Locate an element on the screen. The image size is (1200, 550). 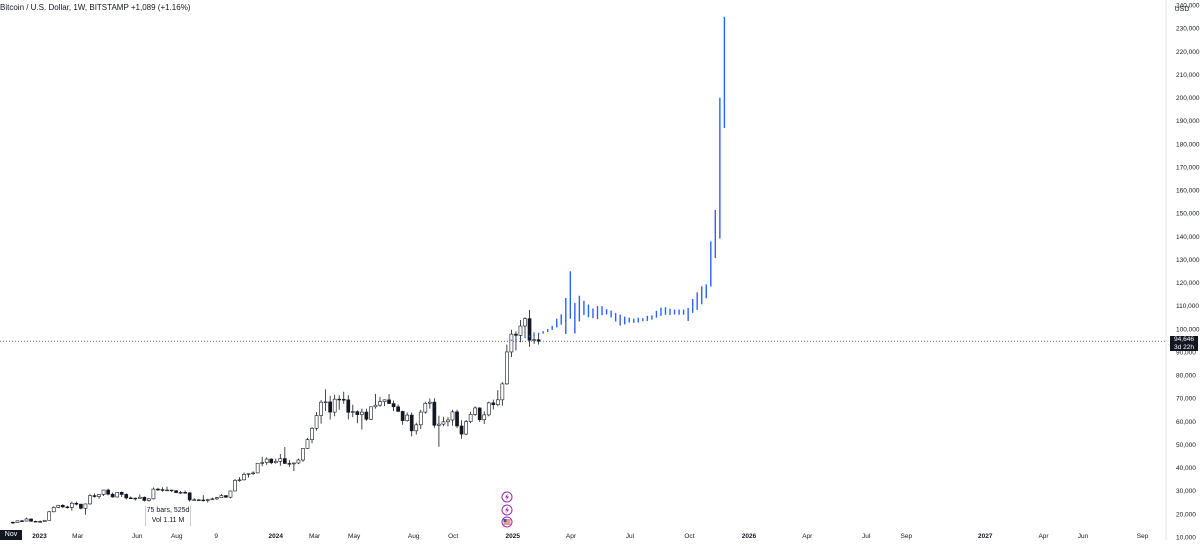
y-tick-label: 240,000 is located at coordinates (1188, 6).